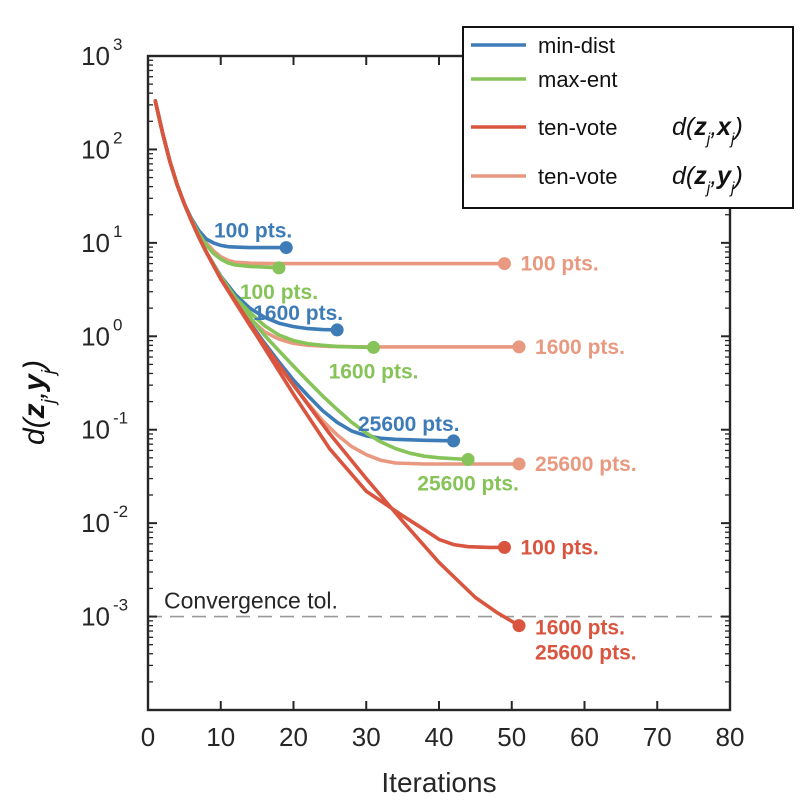 The width and height of the screenshot is (806, 806). I want to click on legend-math-2-prefix: d(, so click(684, 127).